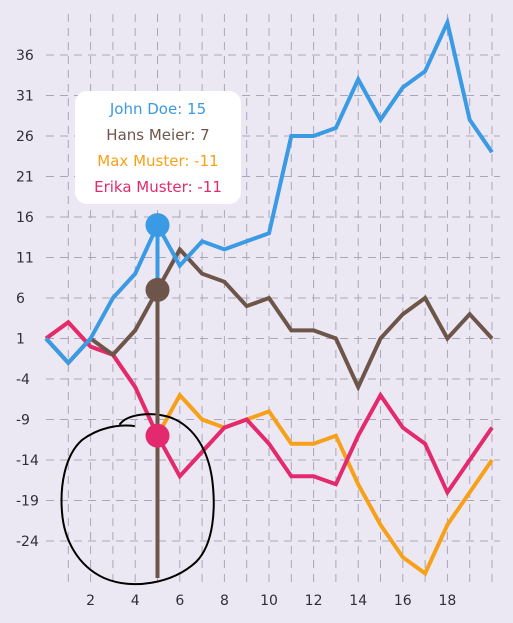  I want to click on y-tick-label: -4, so click(23, 380).